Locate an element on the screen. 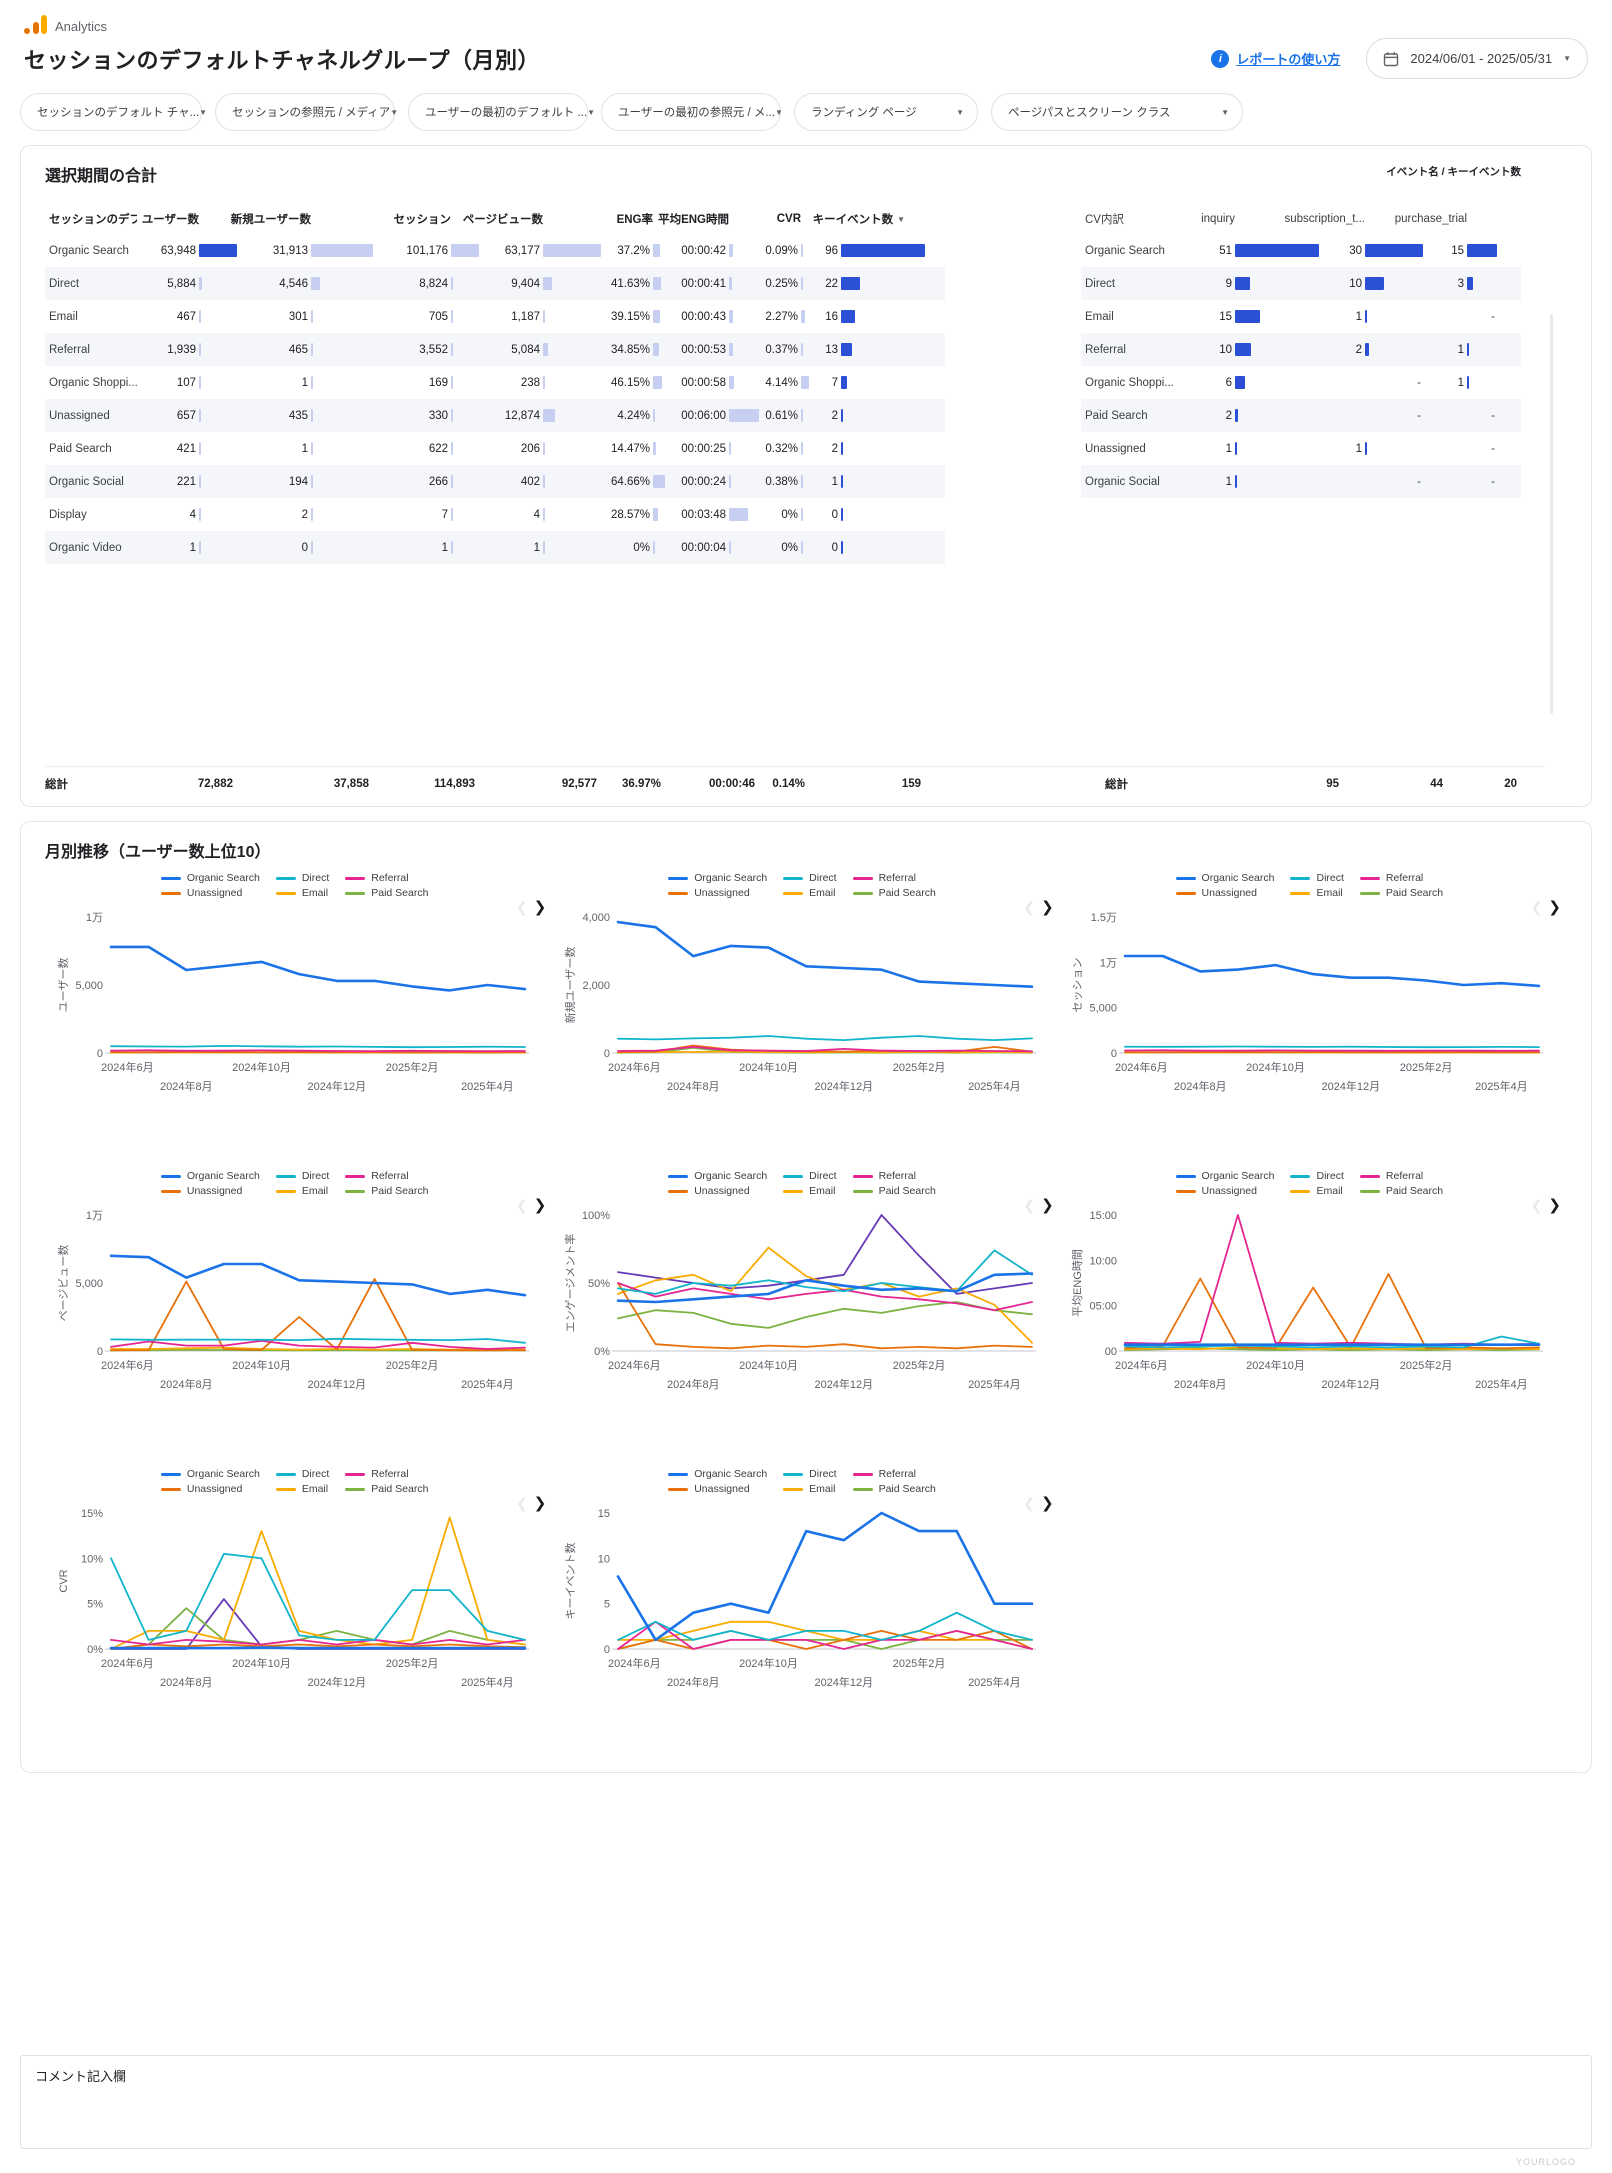  metric-value: 13 is located at coordinates (825, 350).